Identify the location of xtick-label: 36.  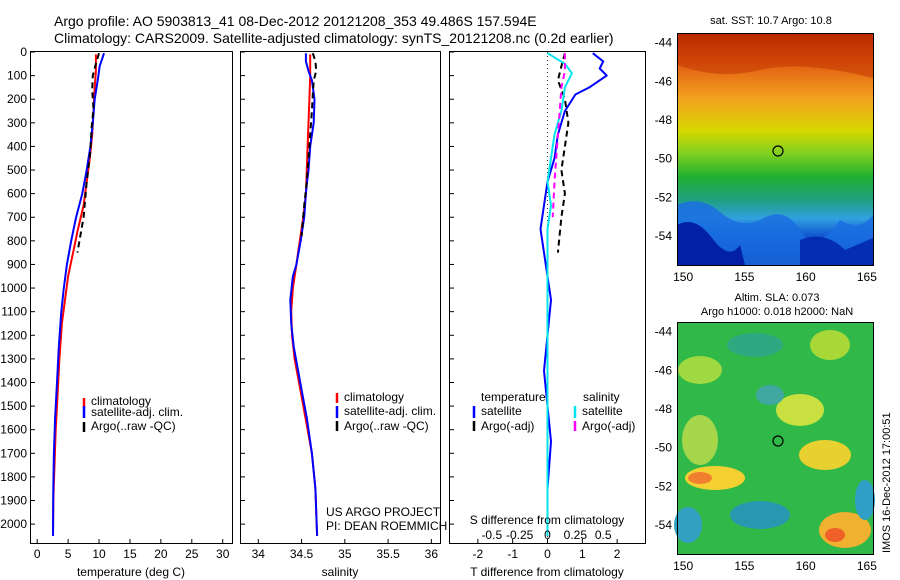
(432, 554).